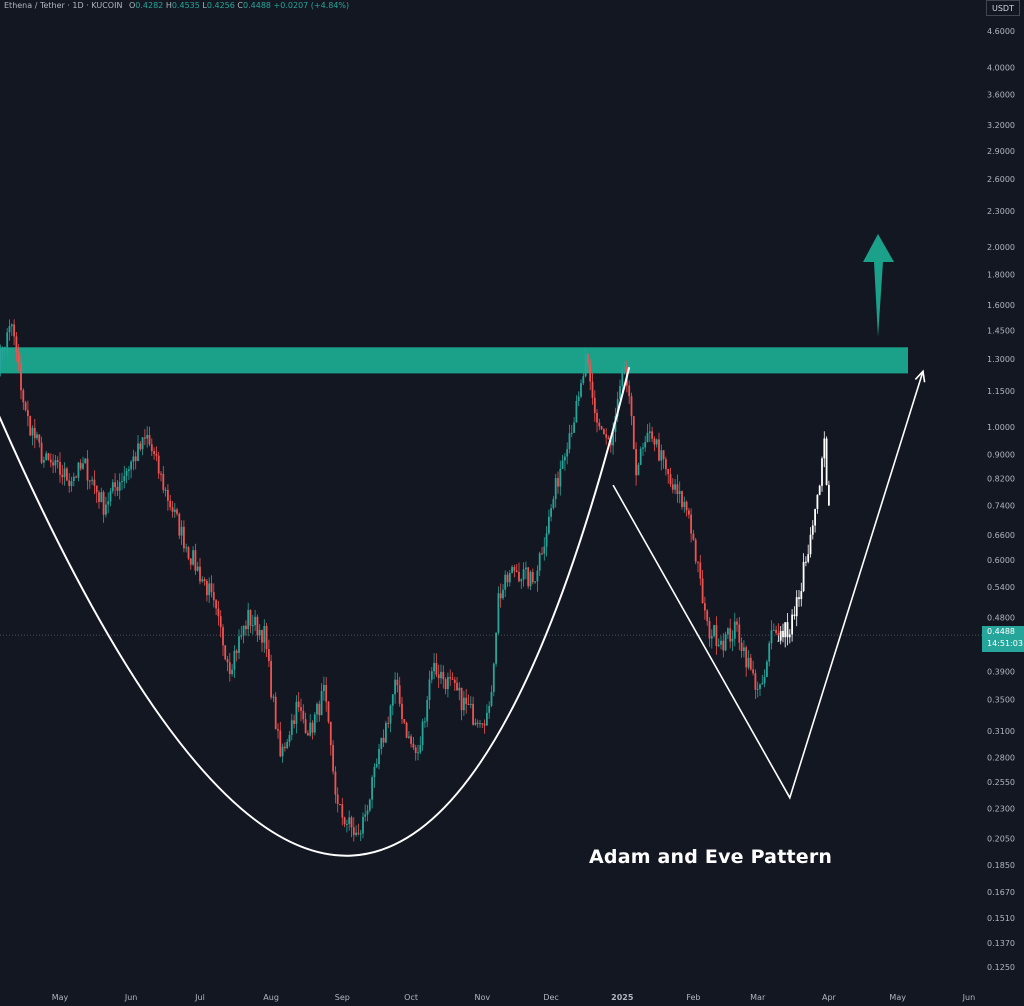  I want to click on y-tick-label: 1.3000, so click(1001, 359).